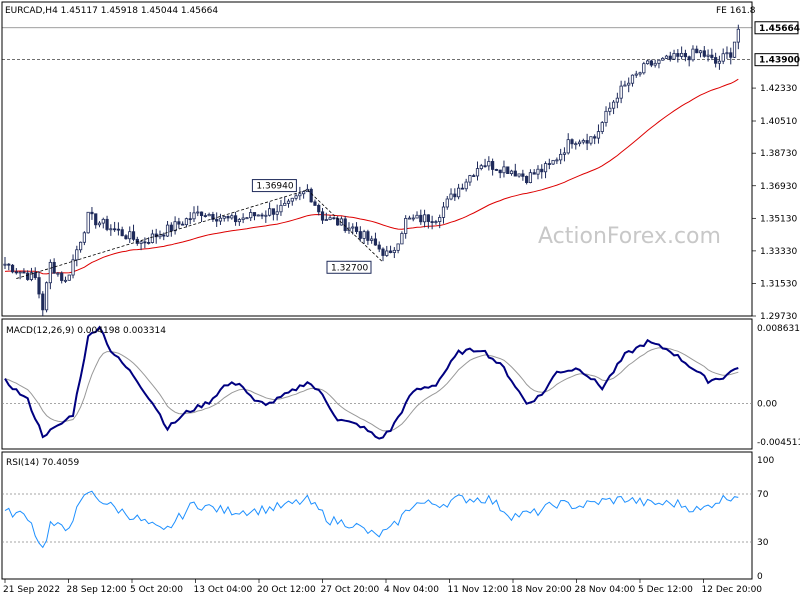  I want to click on y-tick-label: 1.29730, so click(778, 317).